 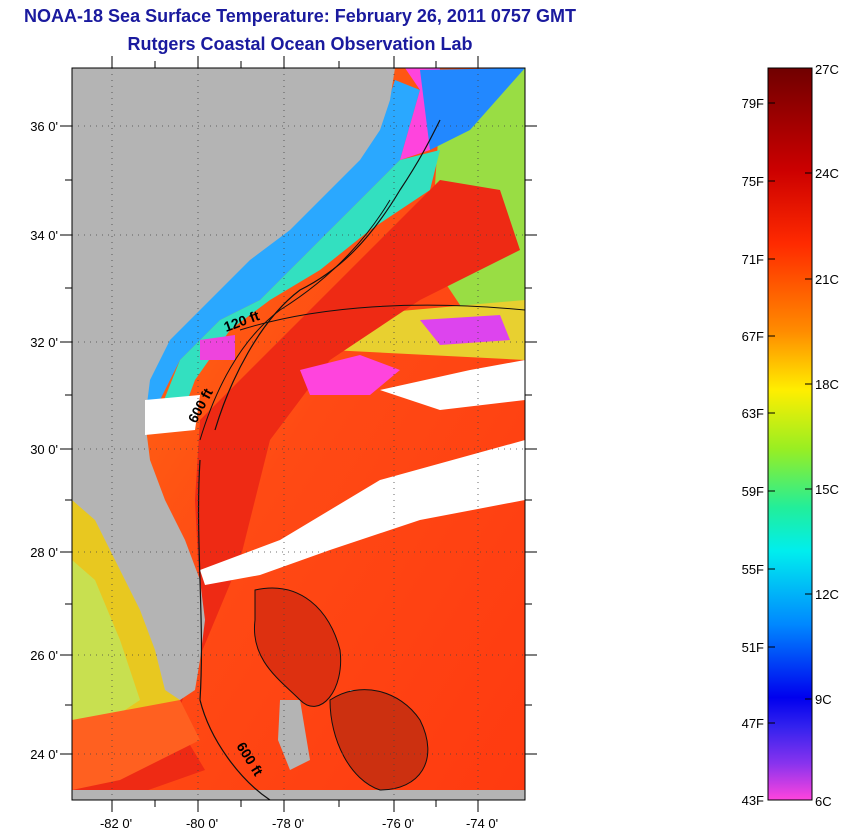 What do you see at coordinates (827, 489) in the screenshot?
I see `celsius-label: 15C` at bounding box center [827, 489].